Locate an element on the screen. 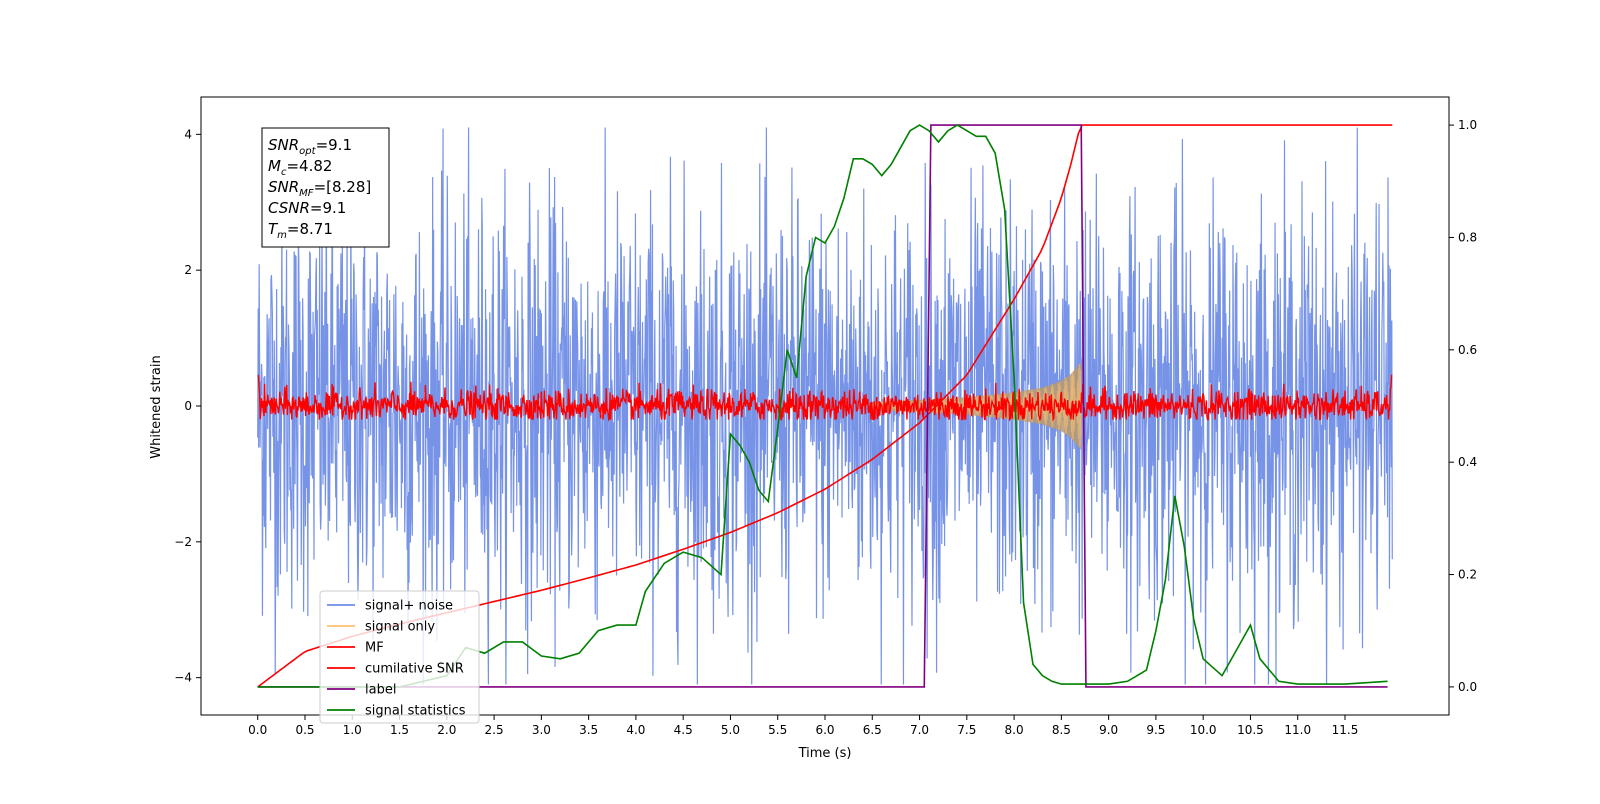  annotation-line: SNRopt=9.1 is located at coordinates (310, 146).